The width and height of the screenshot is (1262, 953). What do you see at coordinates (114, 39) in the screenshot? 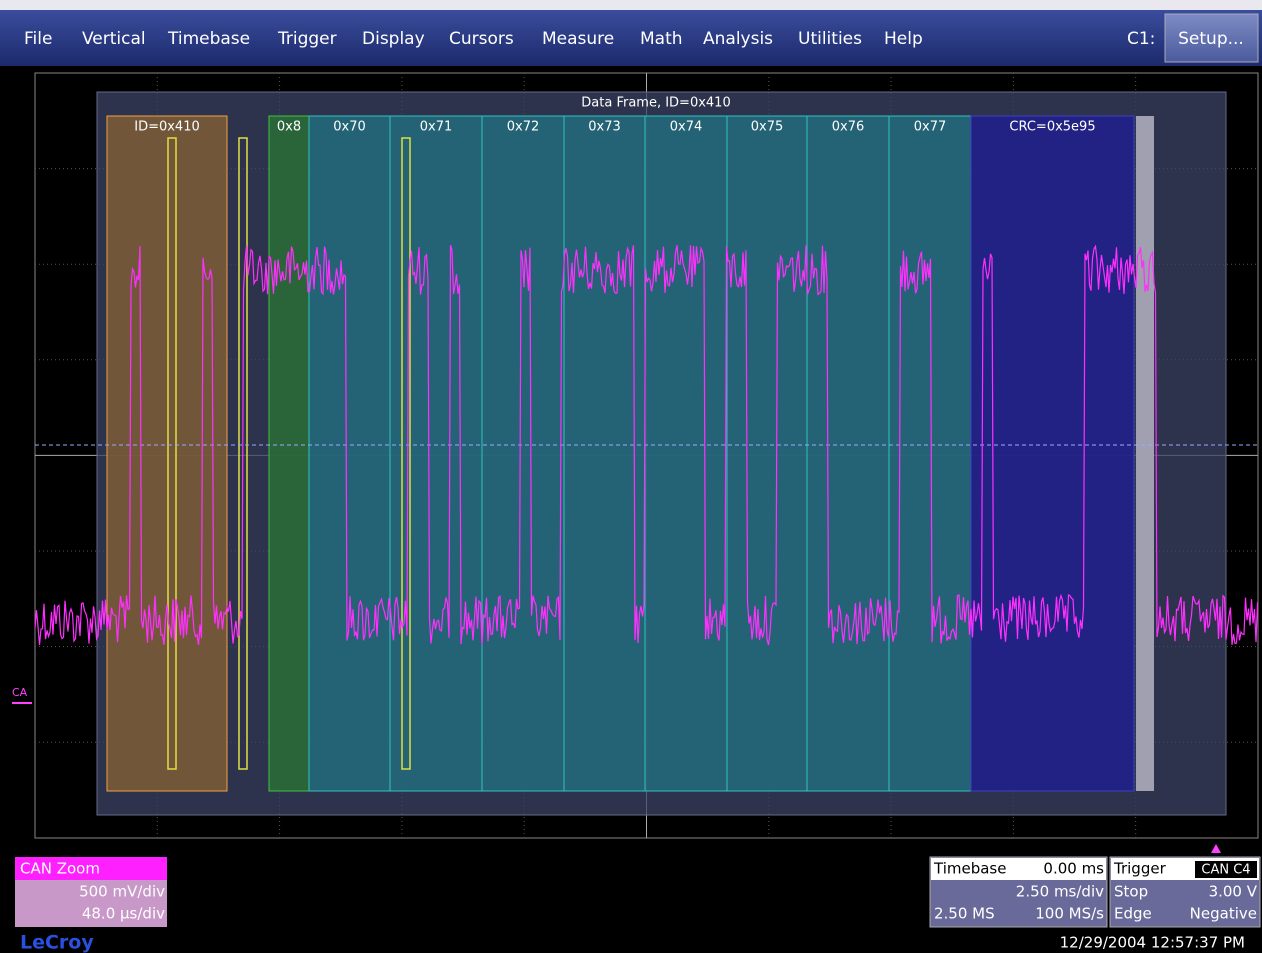
I see `menu-item: Vertical` at bounding box center [114, 39].